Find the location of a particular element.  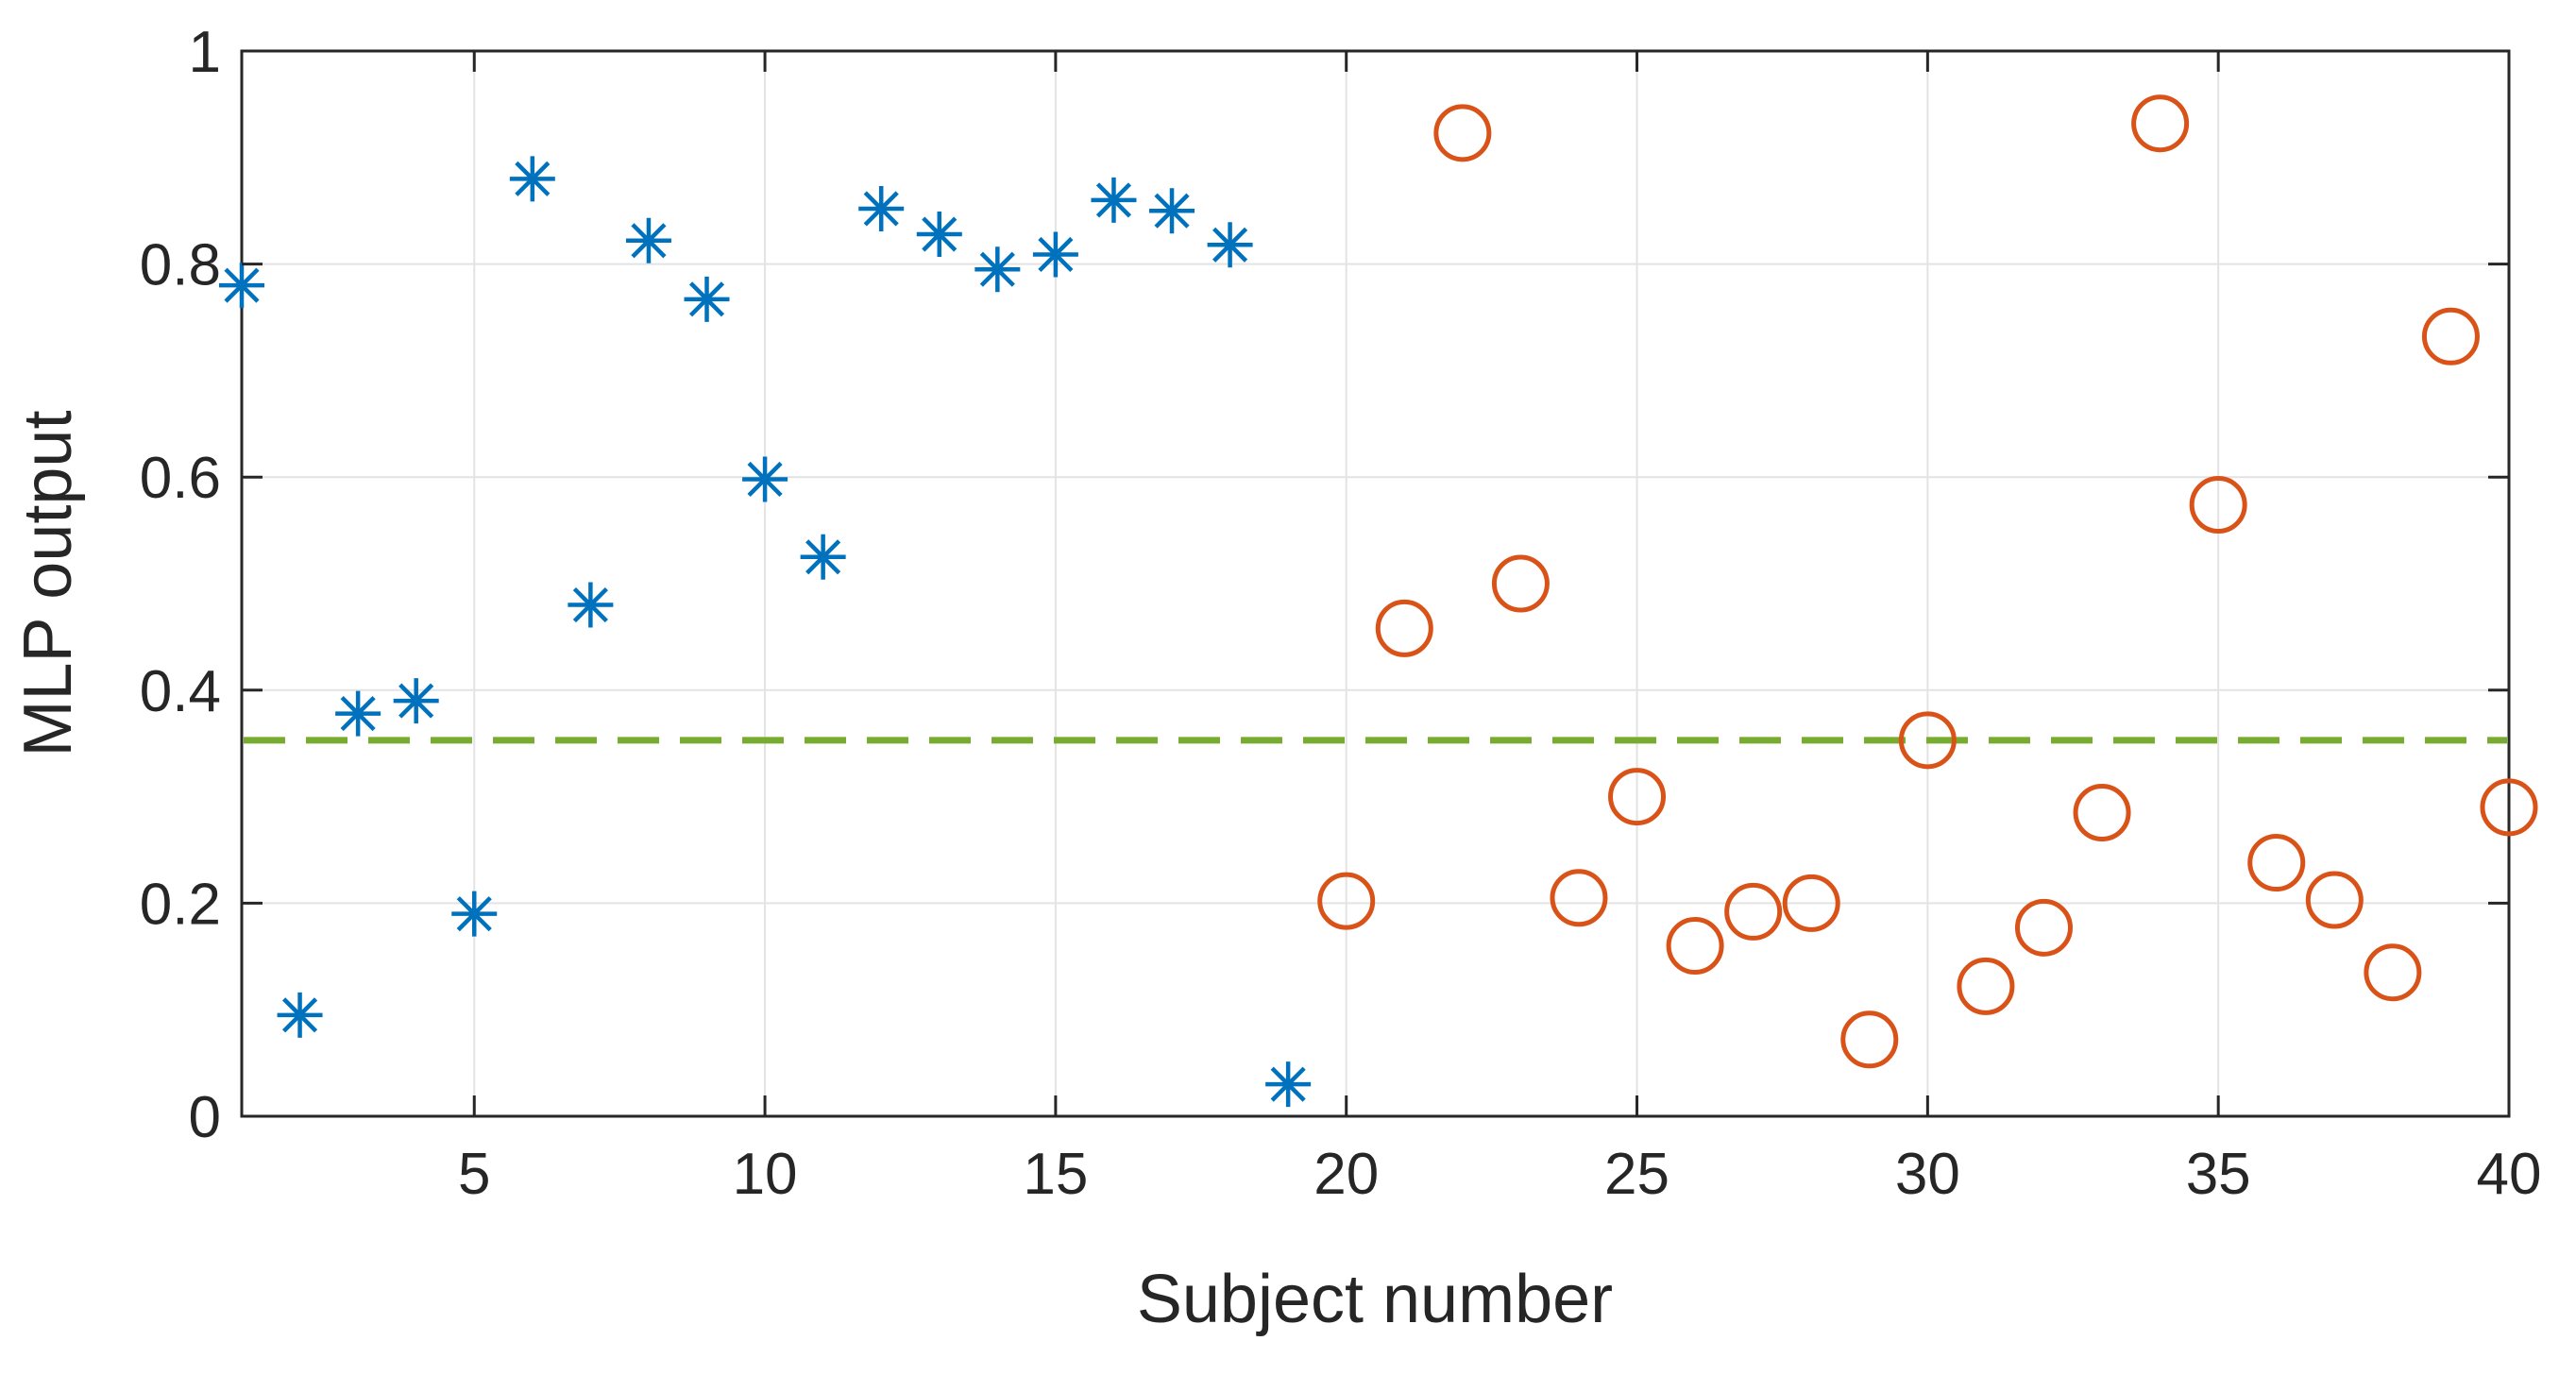

x-tick-label: 25 is located at coordinates (1636, 1174).